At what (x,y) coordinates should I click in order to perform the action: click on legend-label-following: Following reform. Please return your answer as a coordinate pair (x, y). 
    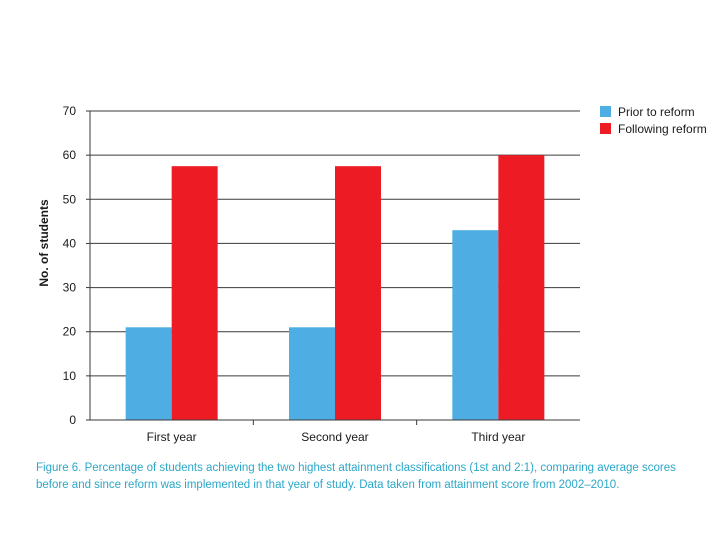
    Looking at the image, I should click on (662, 129).